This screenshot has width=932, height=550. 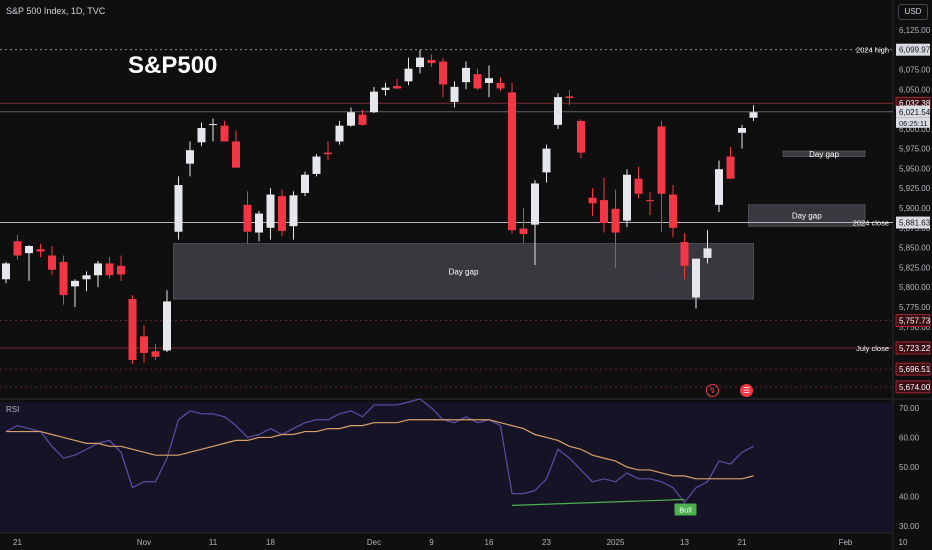 I want to click on bull-badge-label: Bull, so click(x=685, y=510).